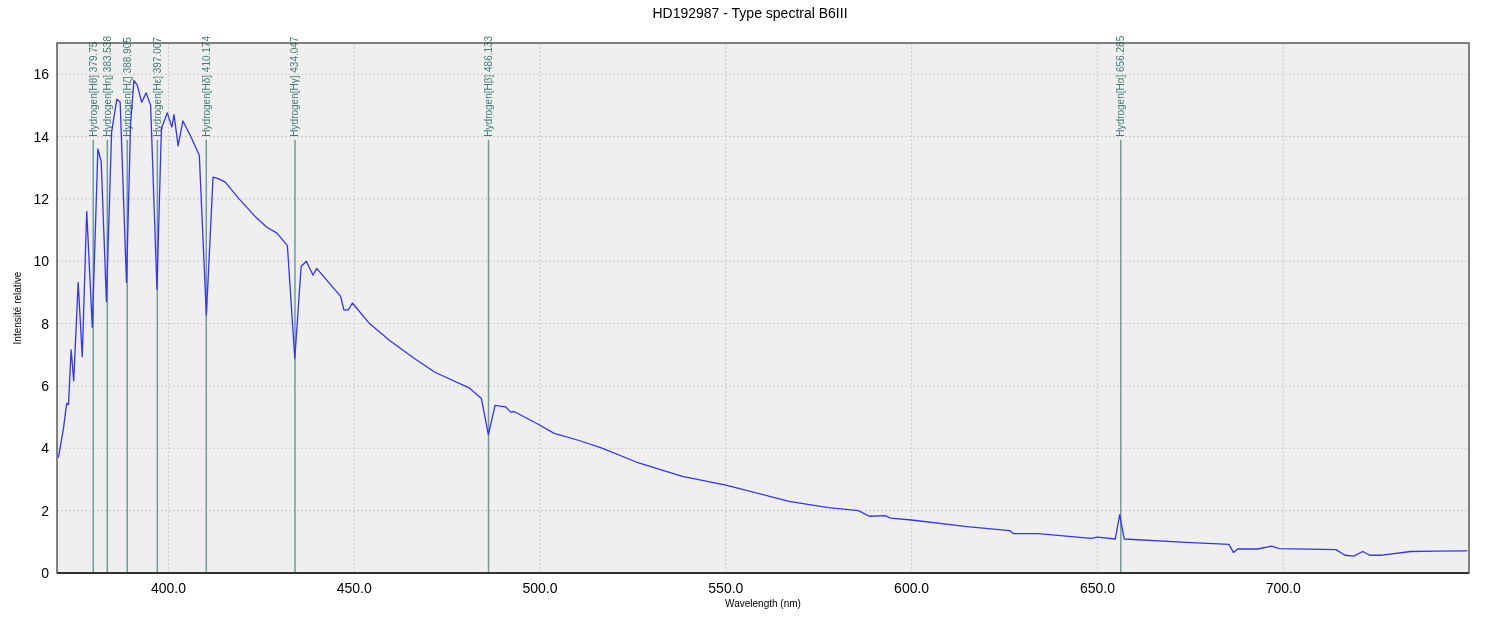  I want to click on x-tick-label: 550.0, so click(726, 588).